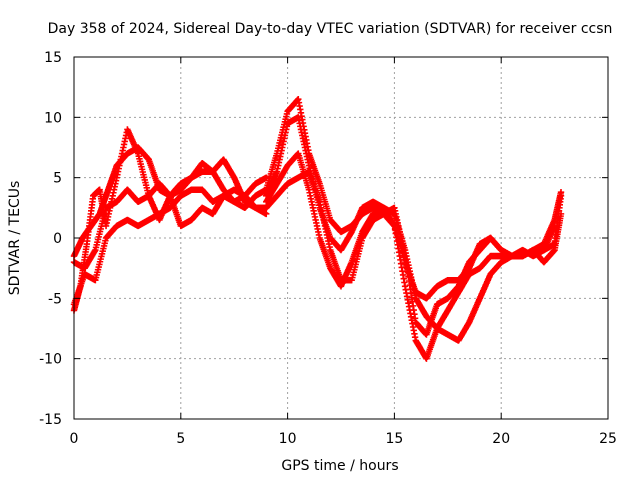  I want to click on y-tick-label: 10, so click(53, 118).